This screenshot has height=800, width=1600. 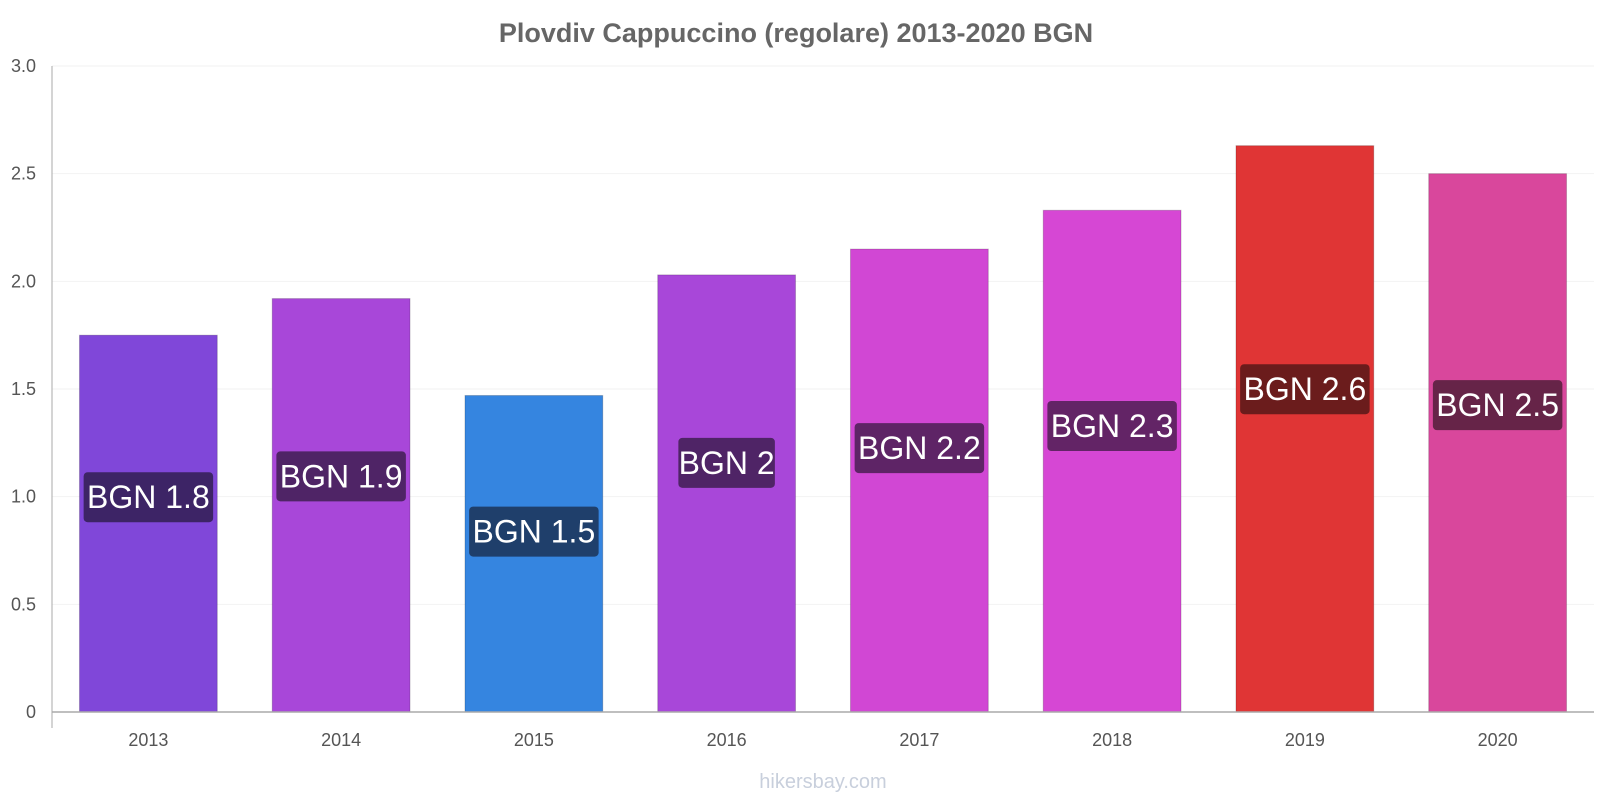 I want to click on data-label-text: BGN 2.3, so click(x=1112, y=426).